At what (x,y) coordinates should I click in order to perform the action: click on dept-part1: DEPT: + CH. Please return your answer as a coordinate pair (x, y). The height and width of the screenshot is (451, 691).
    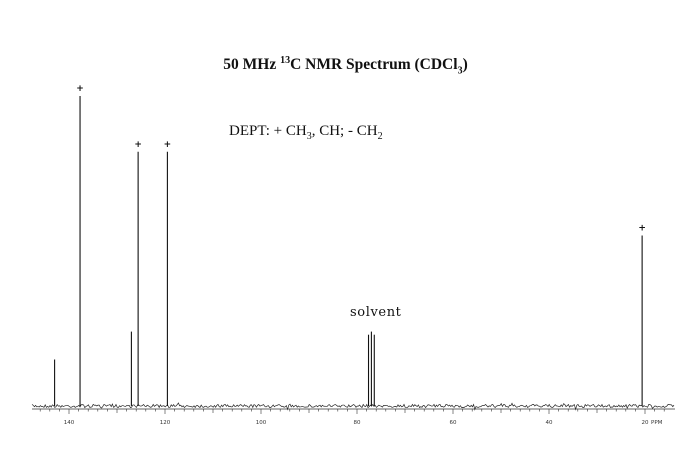
    Looking at the image, I should click on (268, 131).